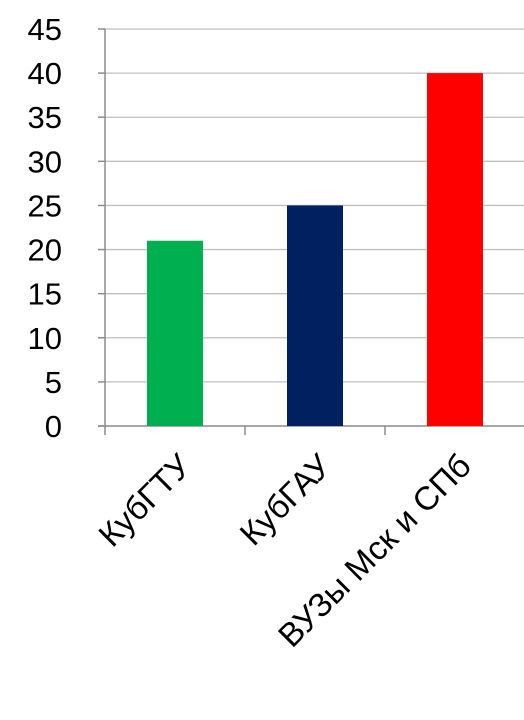  What do you see at coordinates (45, 29) in the screenshot?
I see `y-tick-label: 45` at bounding box center [45, 29].